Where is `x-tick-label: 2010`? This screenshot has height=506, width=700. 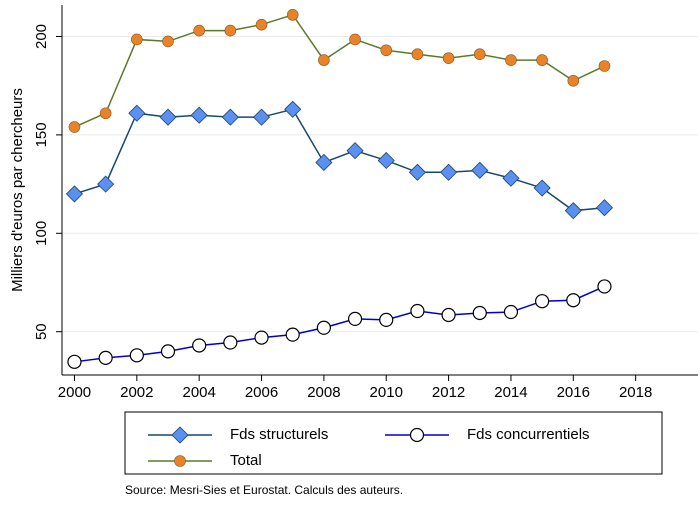
x-tick-label: 2010 is located at coordinates (386, 392).